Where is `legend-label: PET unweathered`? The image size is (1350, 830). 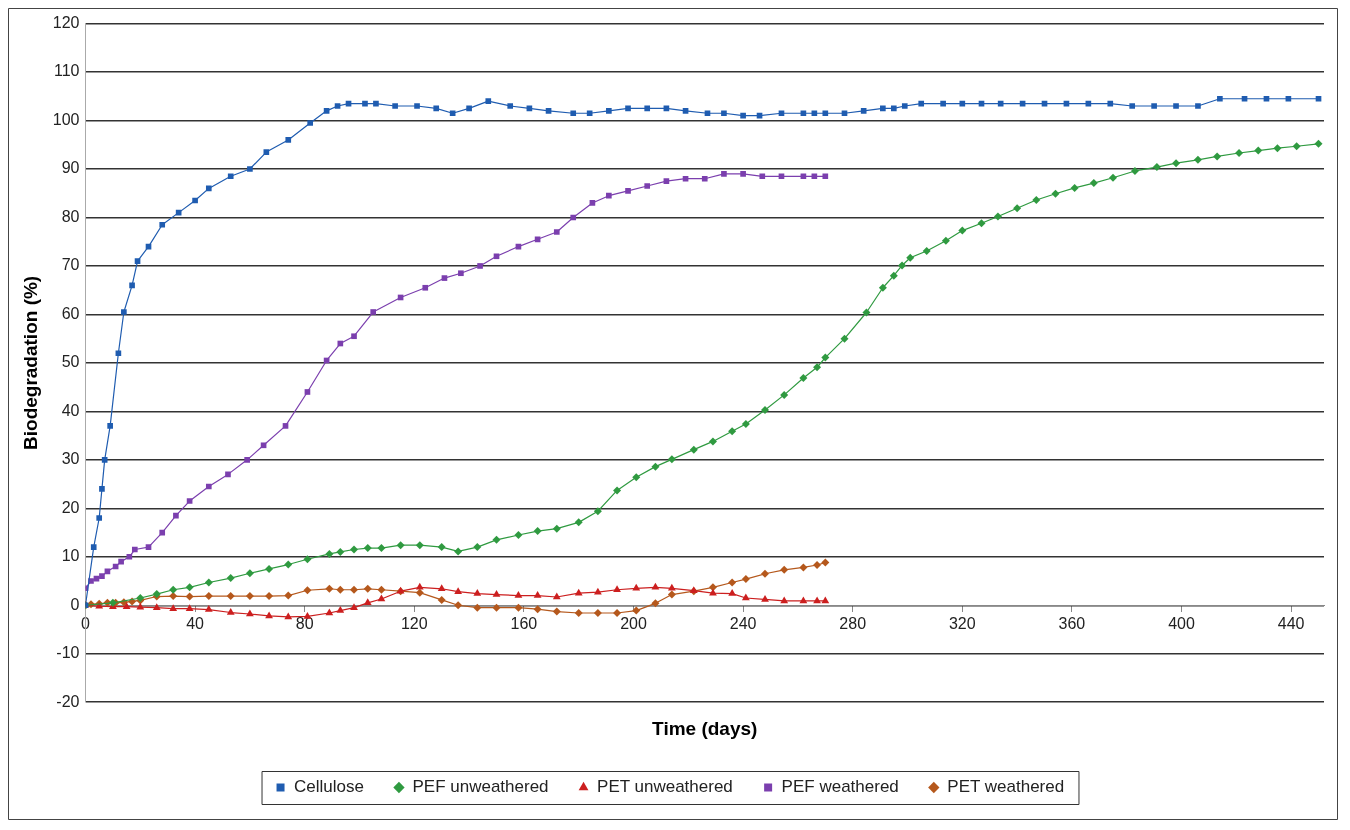
legend-label: PET unweathered is located at coordinates (665, 787).